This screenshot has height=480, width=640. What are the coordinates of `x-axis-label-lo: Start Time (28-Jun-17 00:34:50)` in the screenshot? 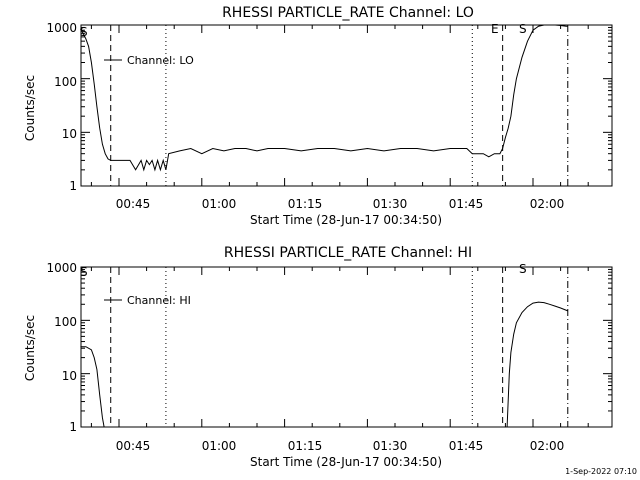 It's located at (346, 220).